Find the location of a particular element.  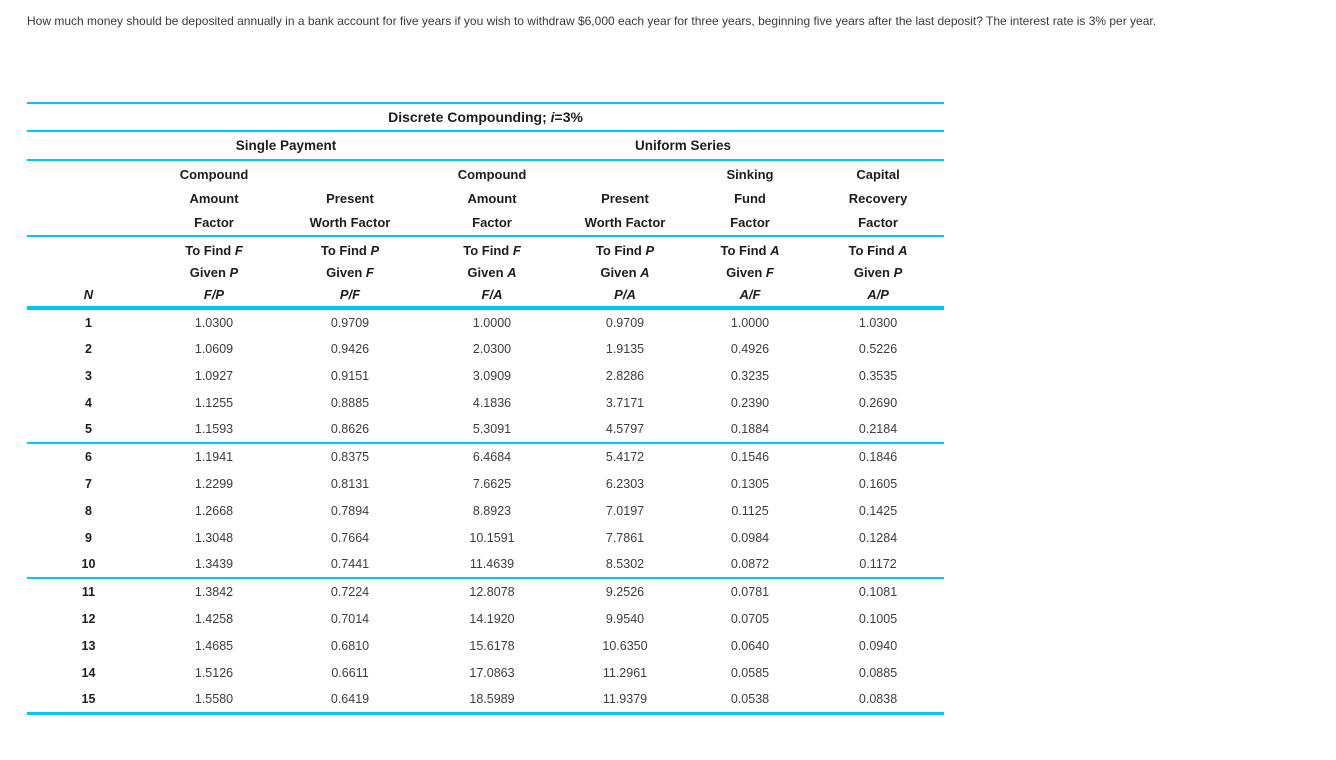

table-row: 15 1.5580 0.6419 18.5989 11.9379 0.0538 0.0838 is located at coordinates (485, 699).